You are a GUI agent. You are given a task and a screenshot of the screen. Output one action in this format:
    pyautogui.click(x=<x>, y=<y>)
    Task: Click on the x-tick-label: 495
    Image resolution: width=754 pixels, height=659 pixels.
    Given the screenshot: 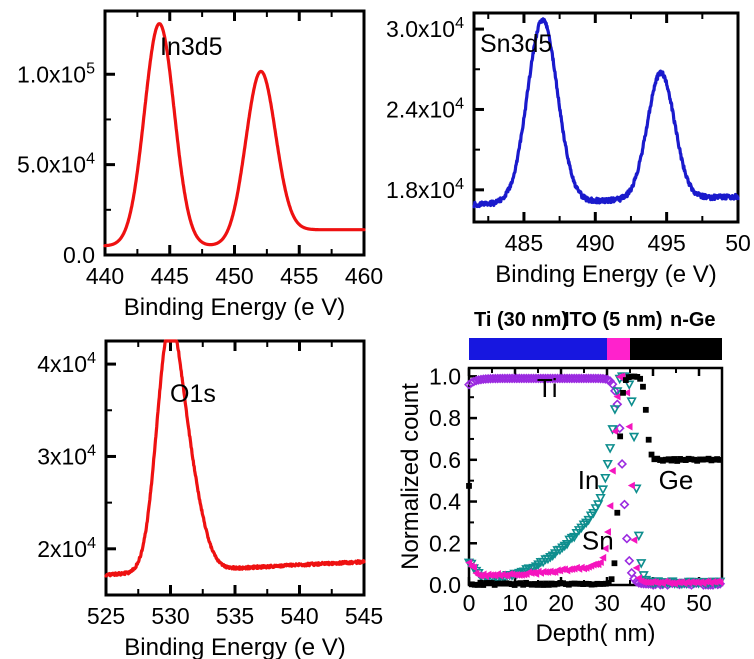 What is the action you would take?
    pyautogui.click(x=666, y=243)
    